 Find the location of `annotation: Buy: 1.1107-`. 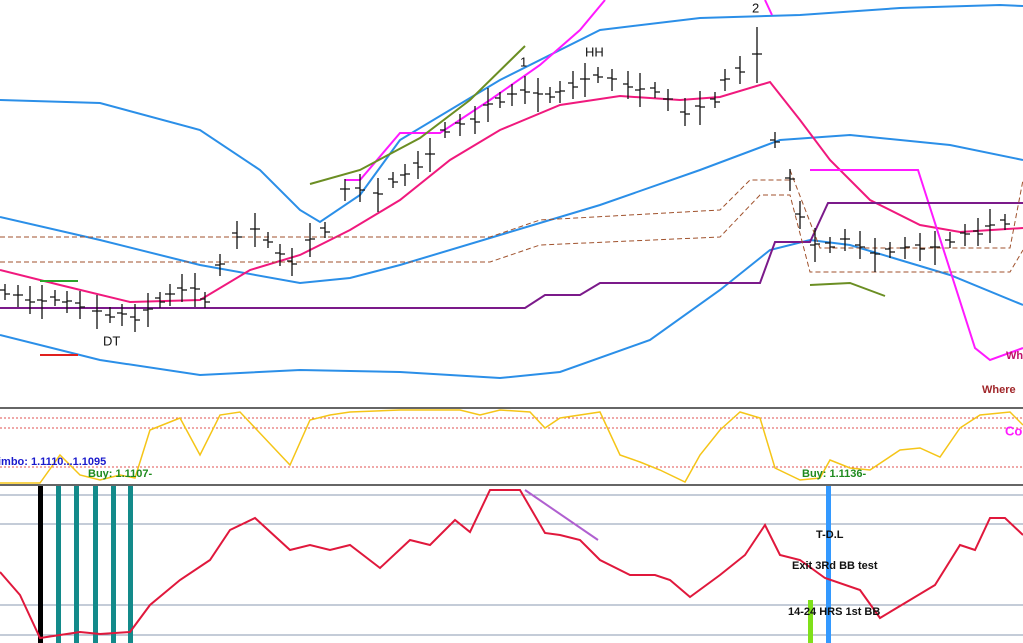

annotation: Buy: 1.1107- is located at coordinates (120, 474).